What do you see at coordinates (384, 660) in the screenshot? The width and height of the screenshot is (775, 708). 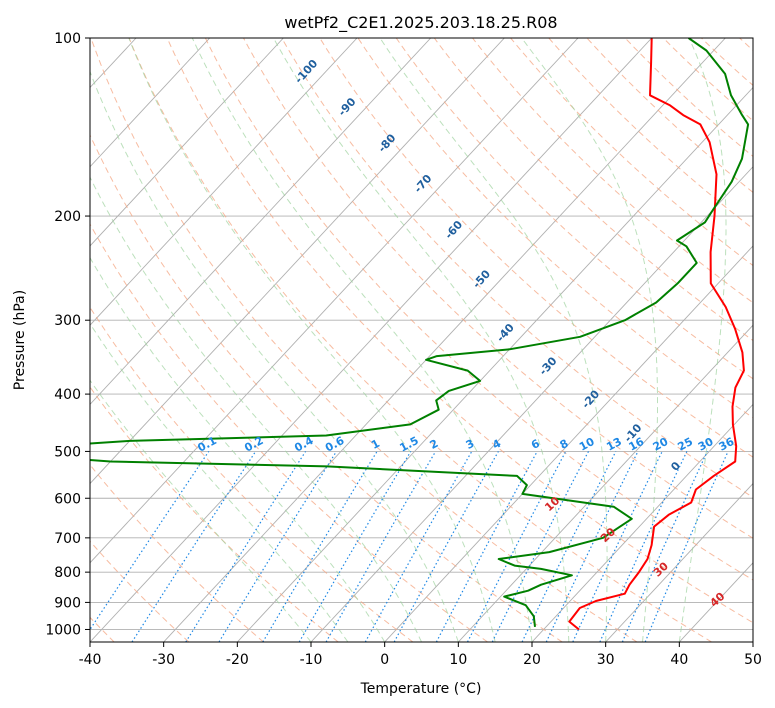 I see `x-tick-label: 0` at bounding box center [384, 660].